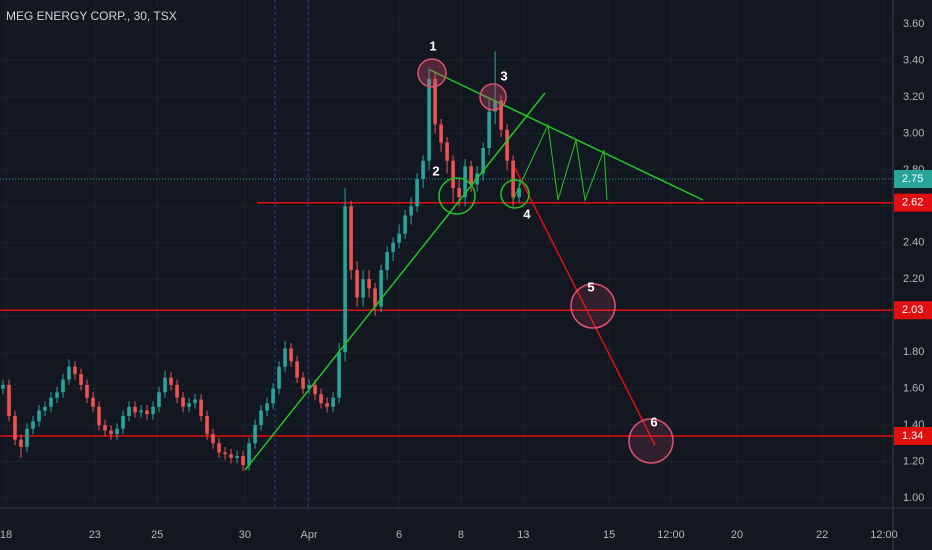  What do you see at coordinates (523, 535) in the screenshot?
I see `x-tick-label: 13` at bounding box center [523, 535].